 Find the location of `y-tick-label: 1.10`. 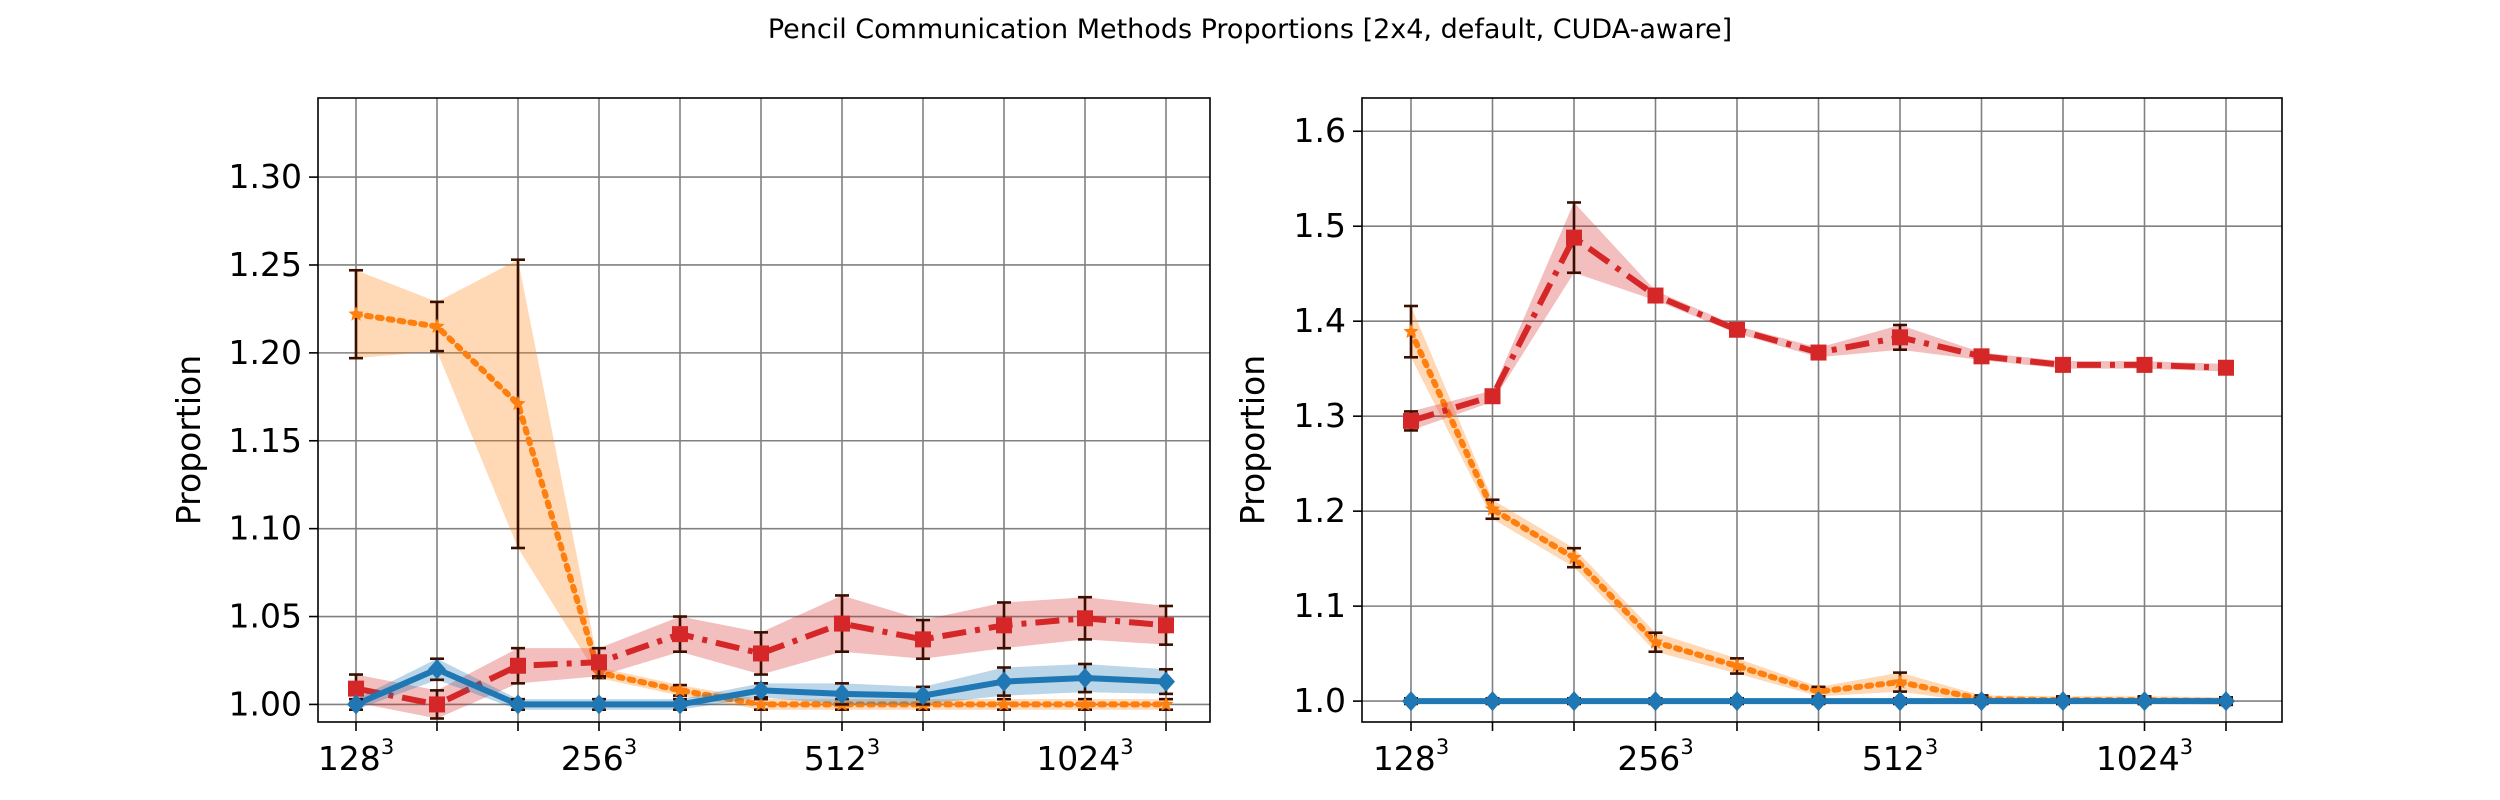

y-tick-label: 1.10 is located at coordinates (265, 528).